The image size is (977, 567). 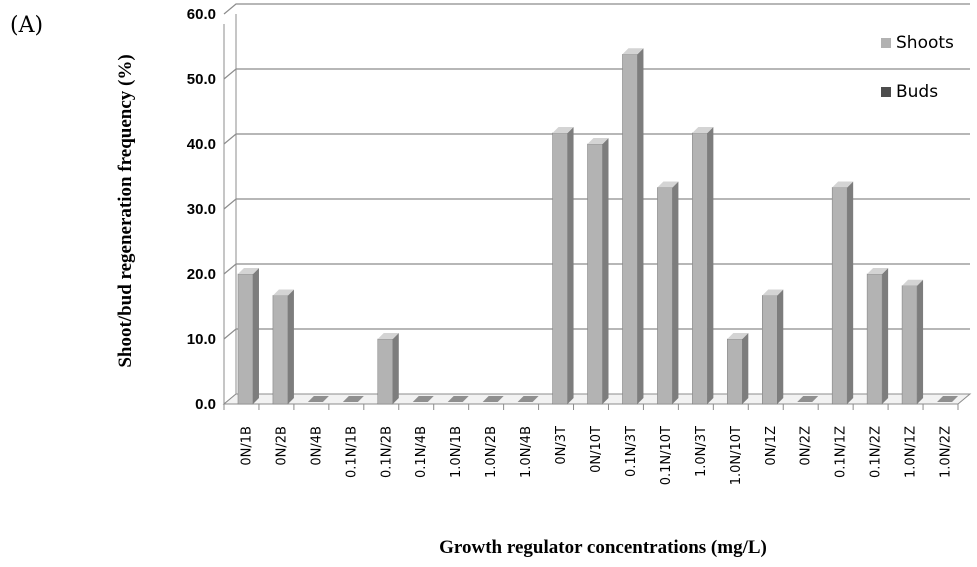 I want to click on x-tick-label: 0N/3T, so click(x=561, y=445).